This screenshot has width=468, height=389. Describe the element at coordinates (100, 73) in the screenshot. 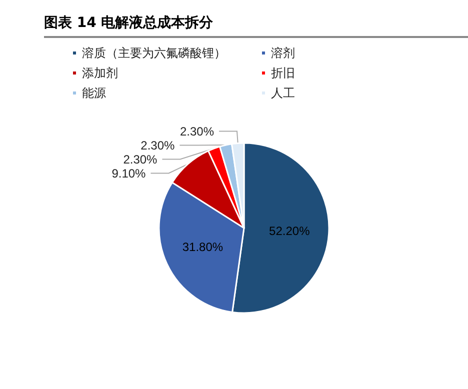

I see `legend-label: 添加剂` at that location.